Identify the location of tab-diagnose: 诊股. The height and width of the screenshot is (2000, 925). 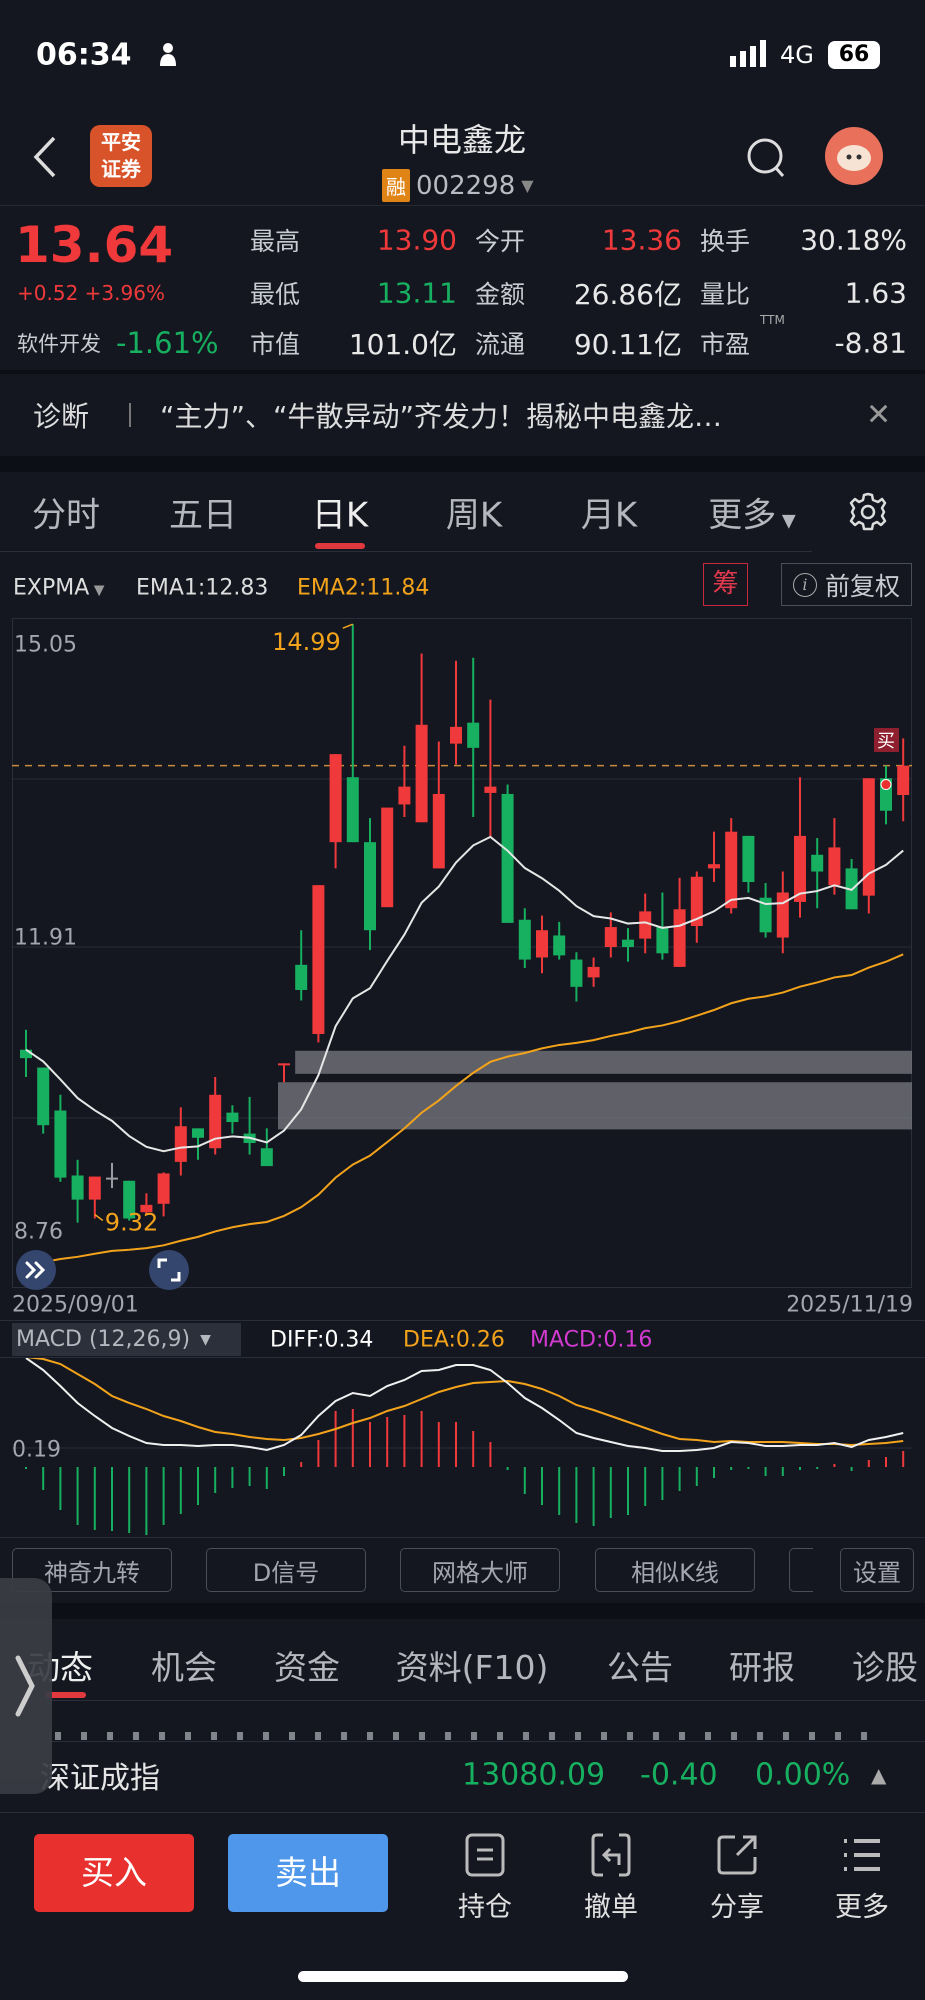
(885, 1667).